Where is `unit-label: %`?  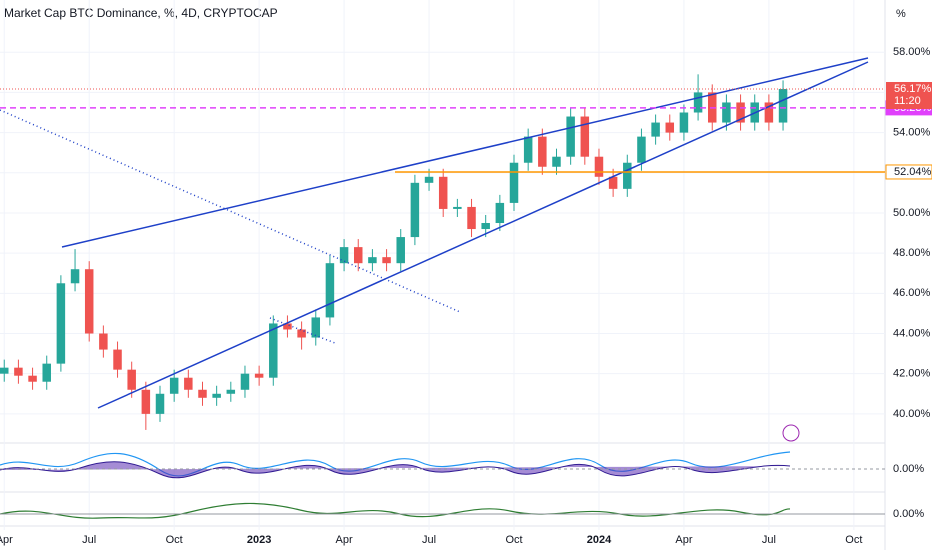
unit-label: % is located at coordinates (901, 14).